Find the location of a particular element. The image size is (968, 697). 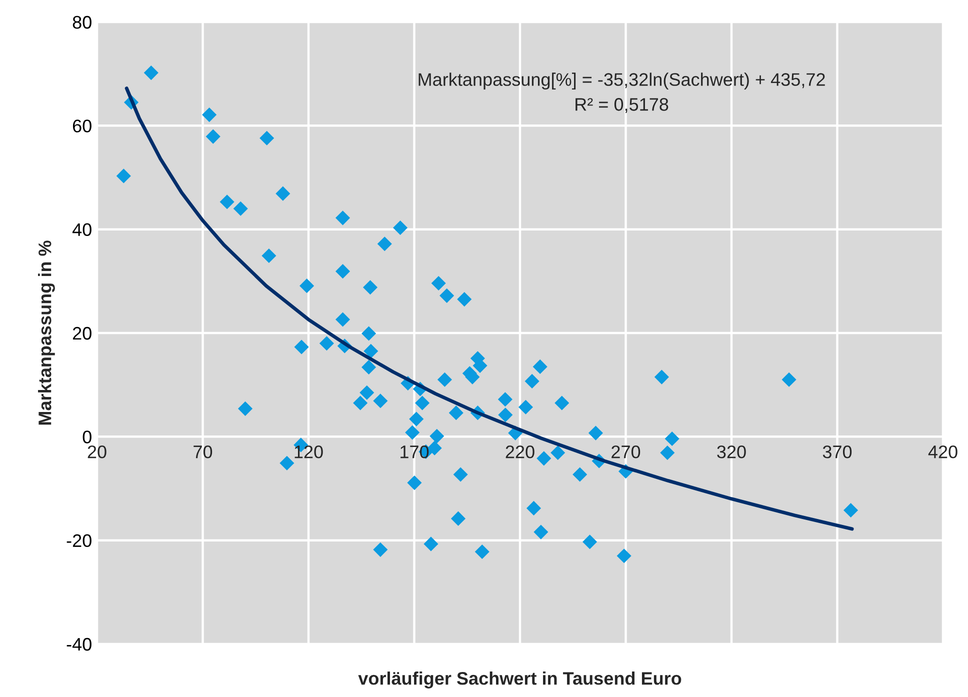

x-tick-label: 220 is located at coordinates (520, 451).